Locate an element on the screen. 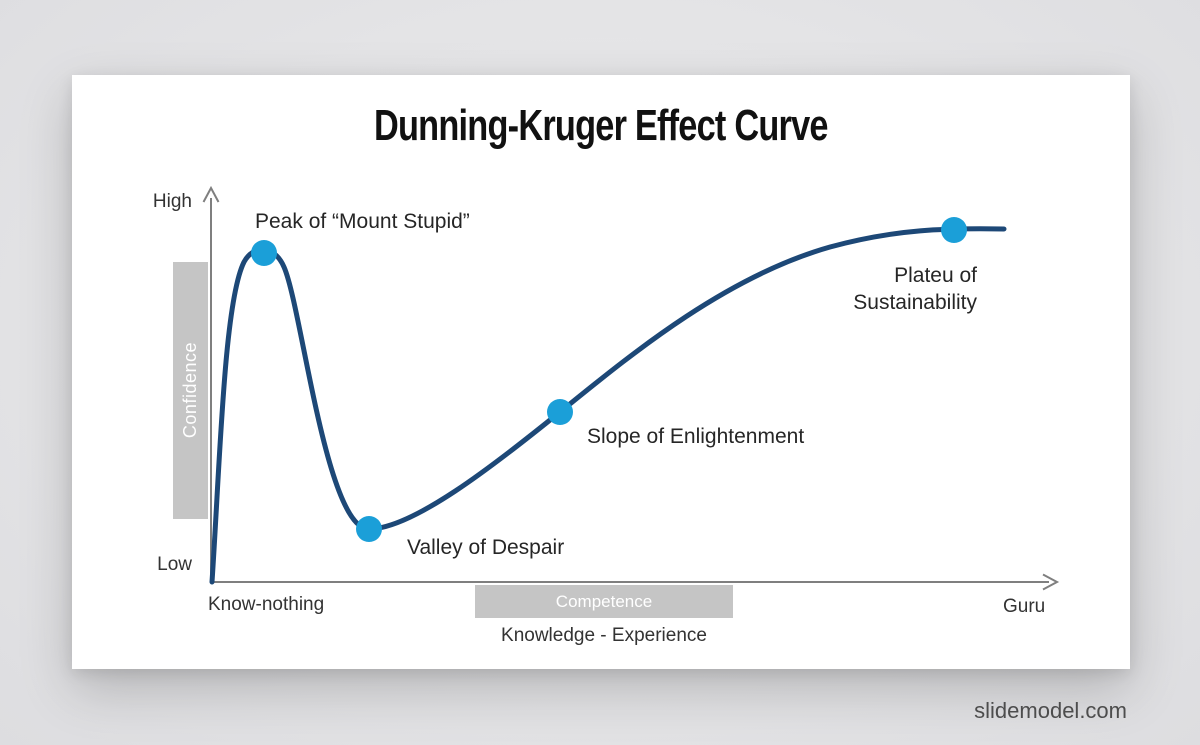  chart-title-text: Dunning-Kruger Effect Curve is located at coordinates (601, 125).